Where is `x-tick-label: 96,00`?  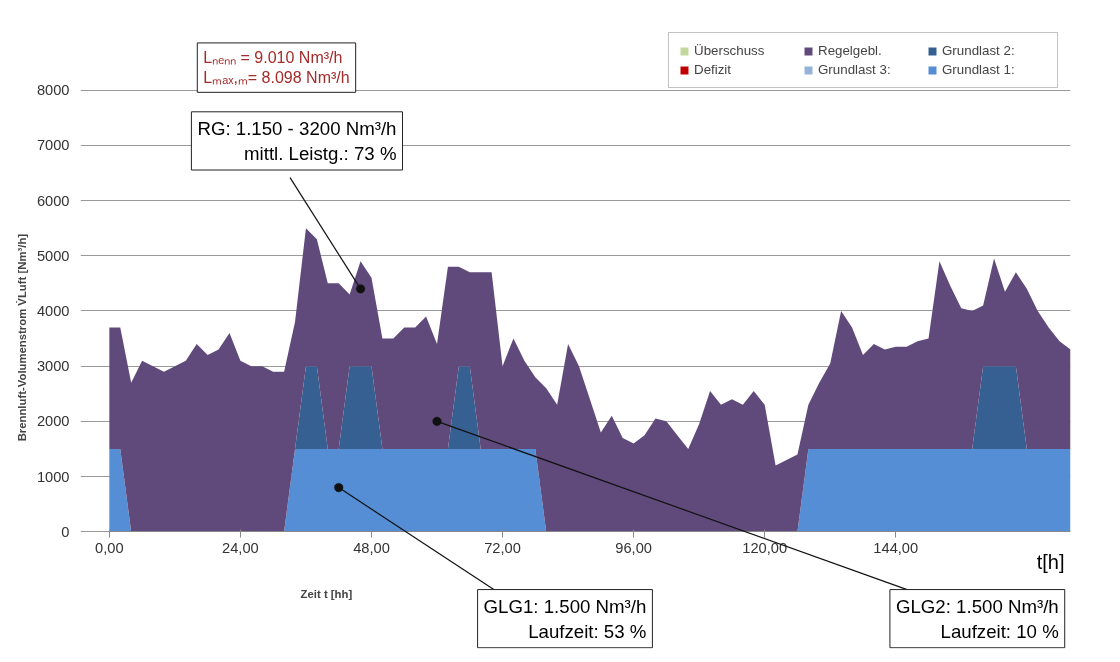 x-tick-label: 96,00 is located at coordinates (633, 547).